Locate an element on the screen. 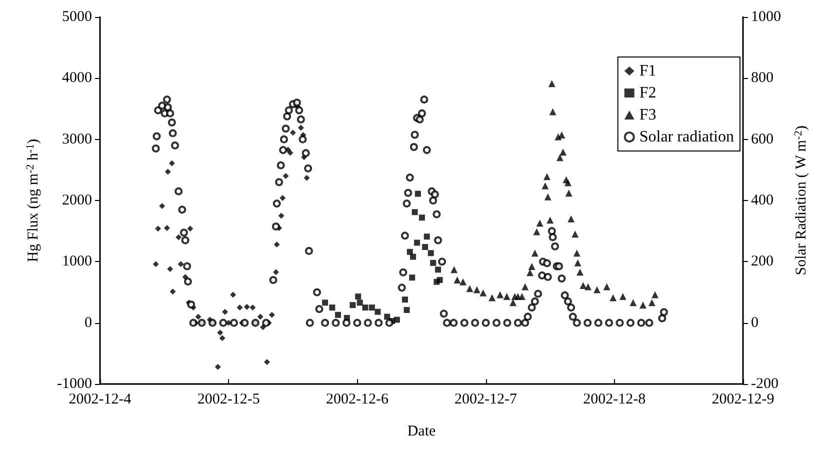  x-tick-label: 2002-12-6 is located at coordinates (357, 400).